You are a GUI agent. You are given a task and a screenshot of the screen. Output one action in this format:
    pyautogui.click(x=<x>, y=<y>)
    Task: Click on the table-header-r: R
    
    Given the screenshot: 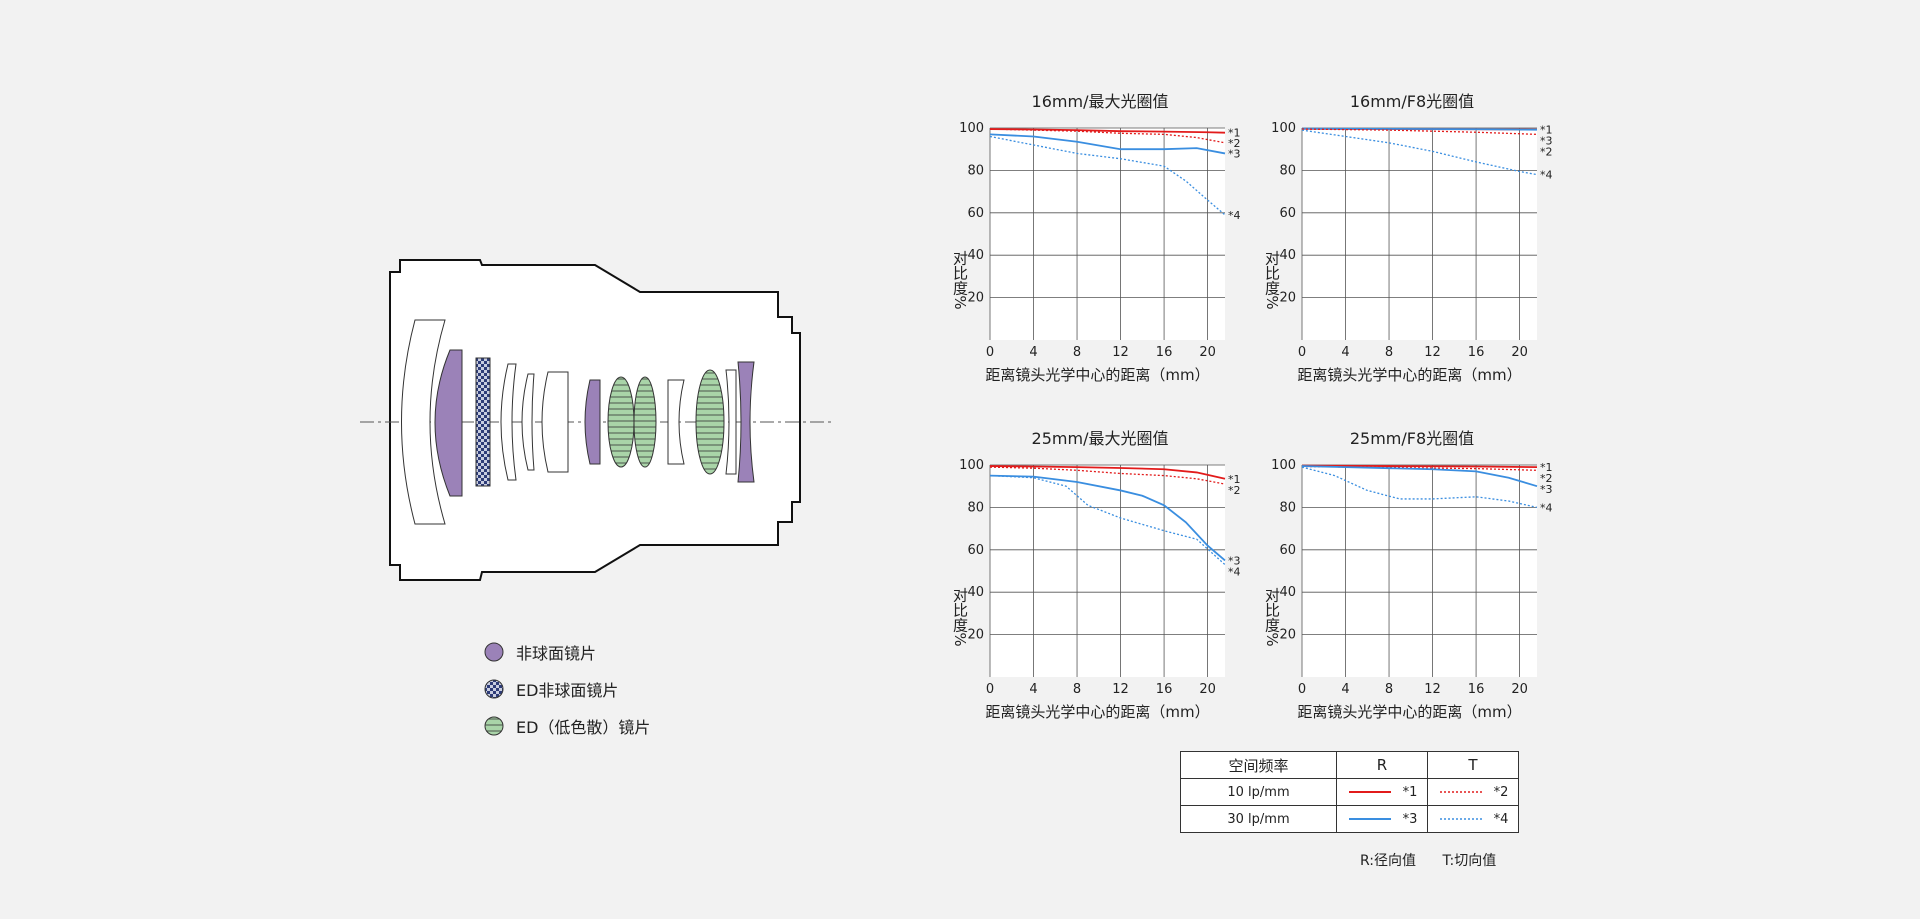 What is the action you would take?
    pyautogui.click(x=1382, y=765)
    